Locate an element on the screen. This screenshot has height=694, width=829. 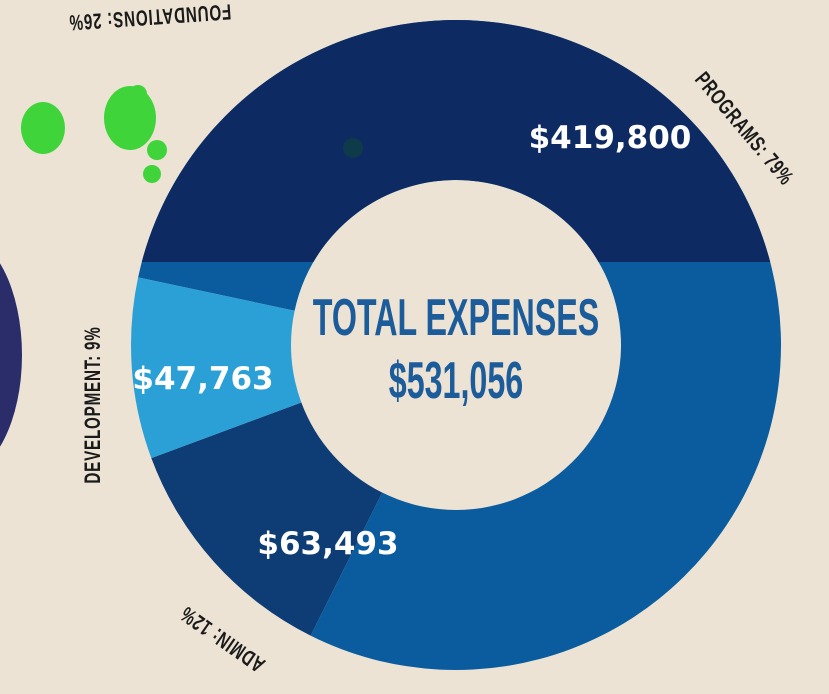
annotation: FOUNDATIONS: 26% is located at coordinates (150, 17).